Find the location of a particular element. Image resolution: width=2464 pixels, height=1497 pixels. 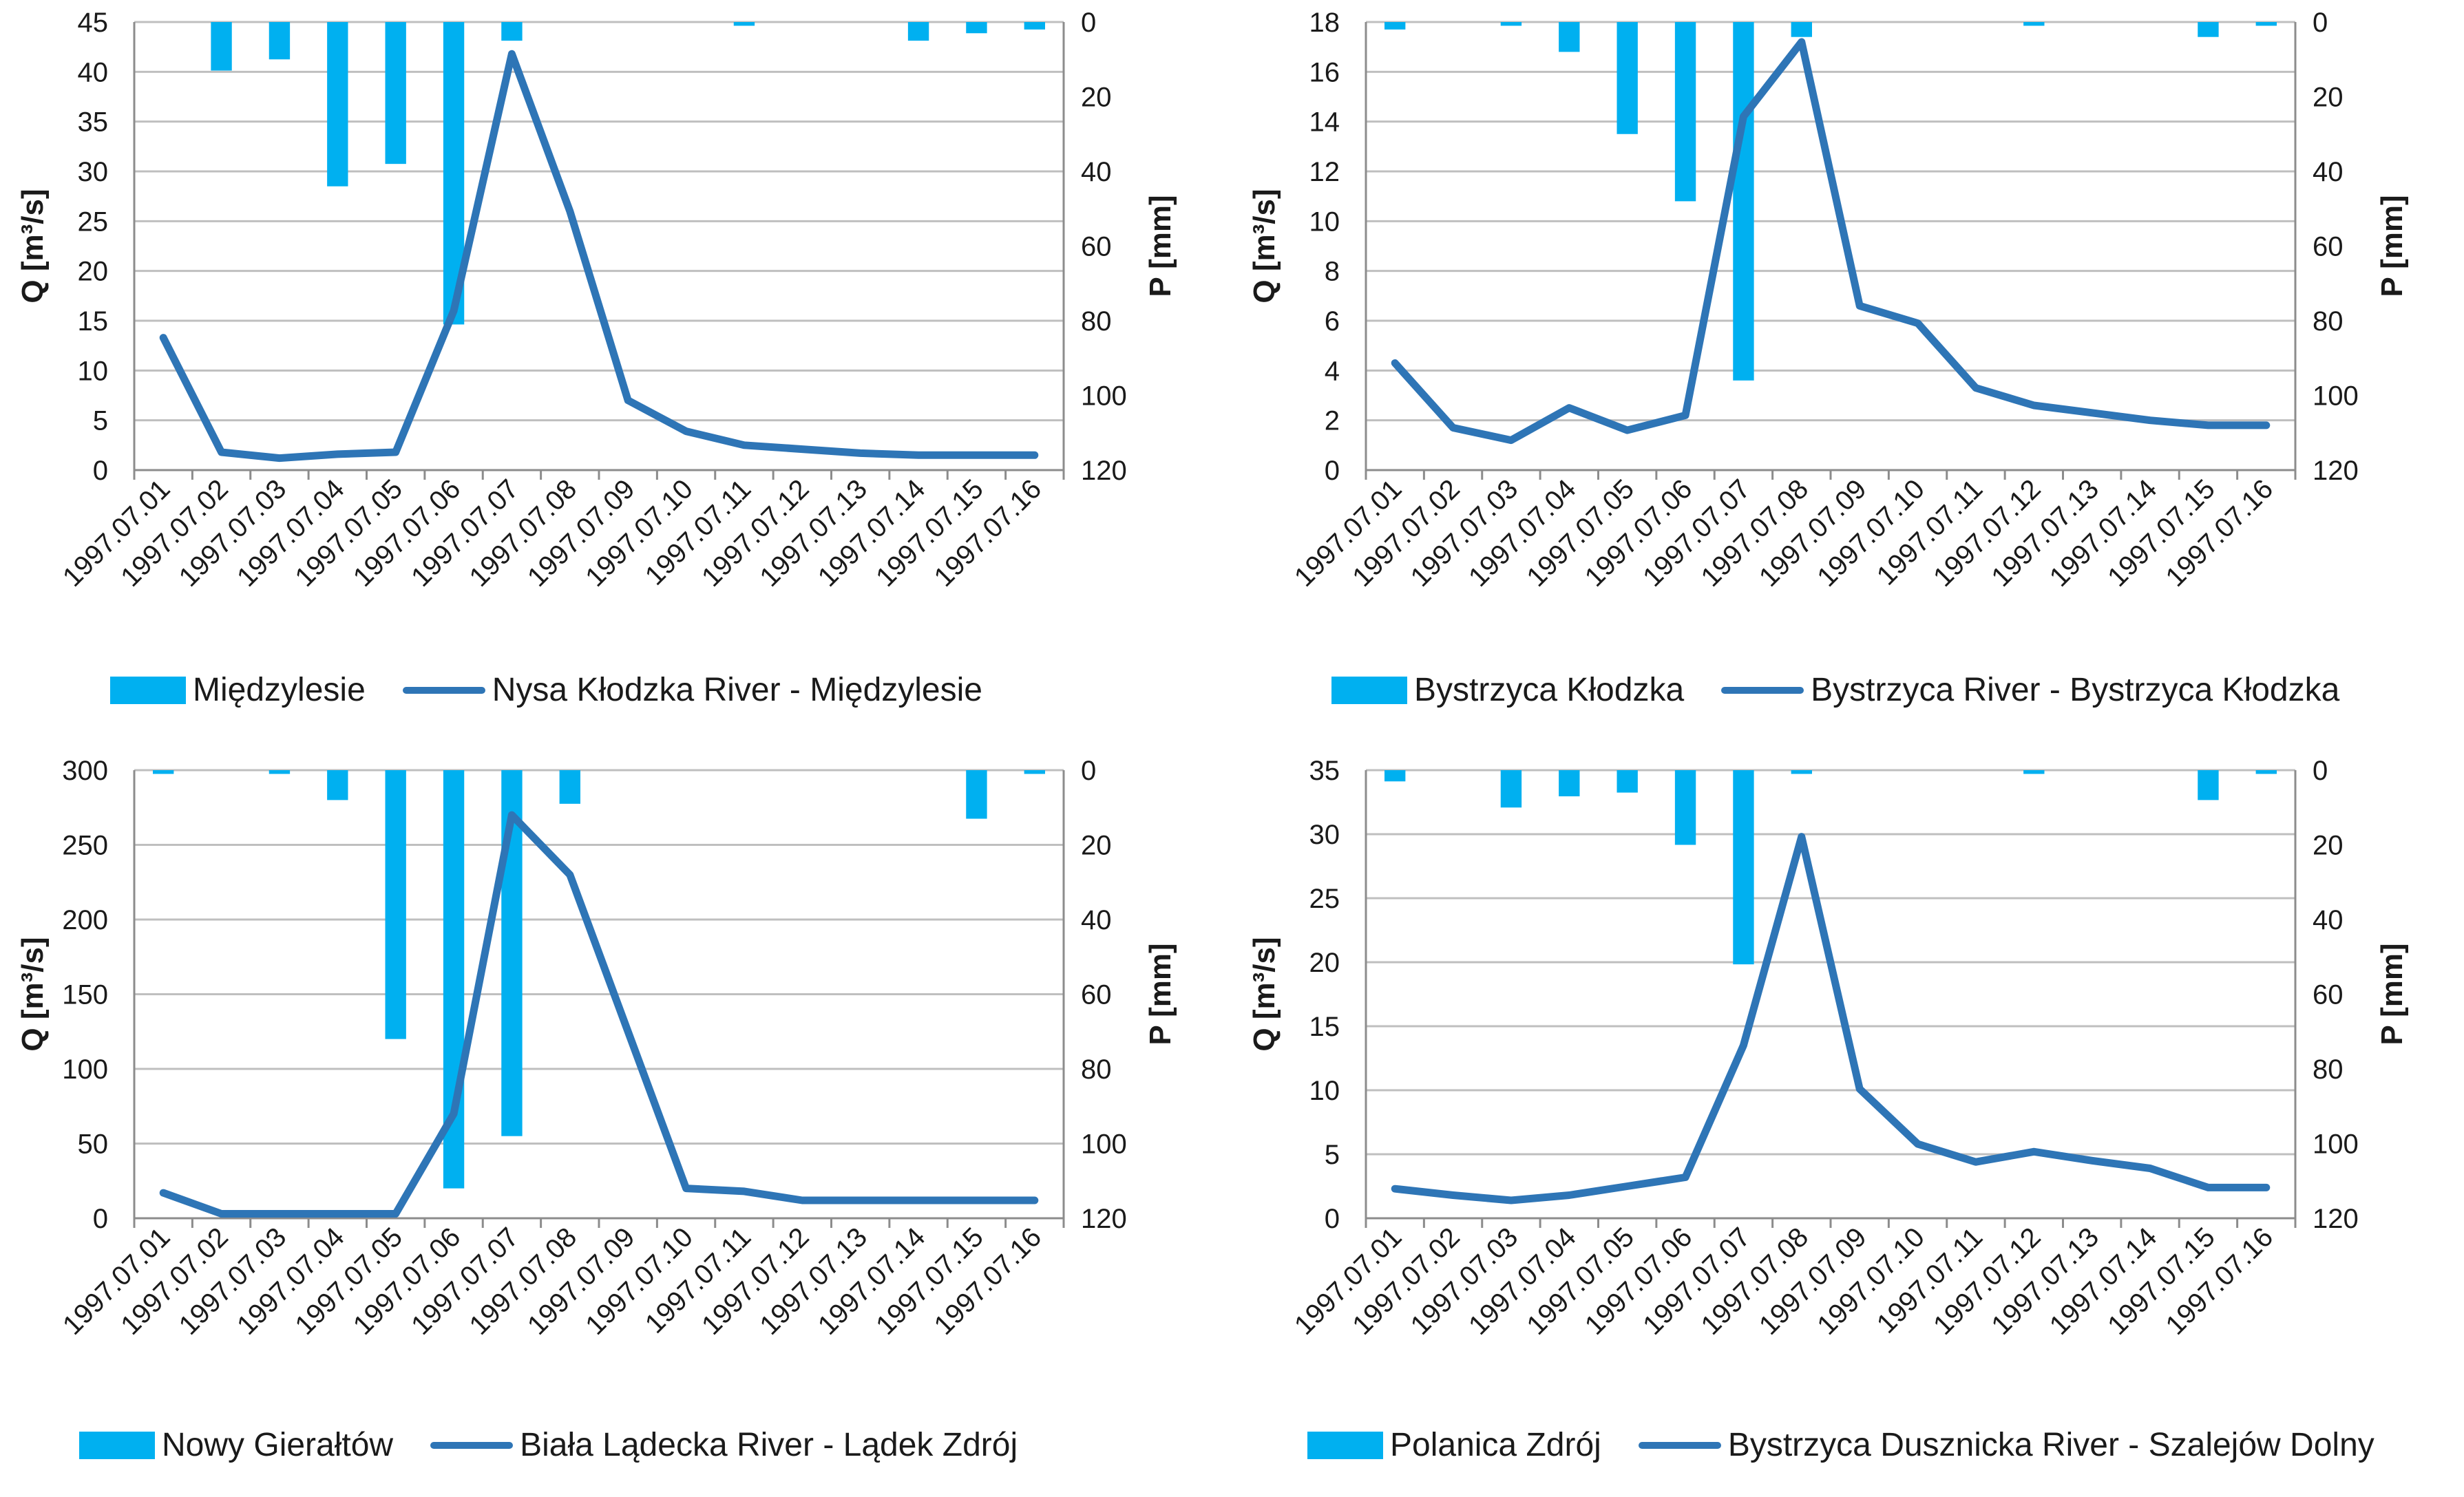

y-tick-label: 50 is located at coordinates (93, 1144).